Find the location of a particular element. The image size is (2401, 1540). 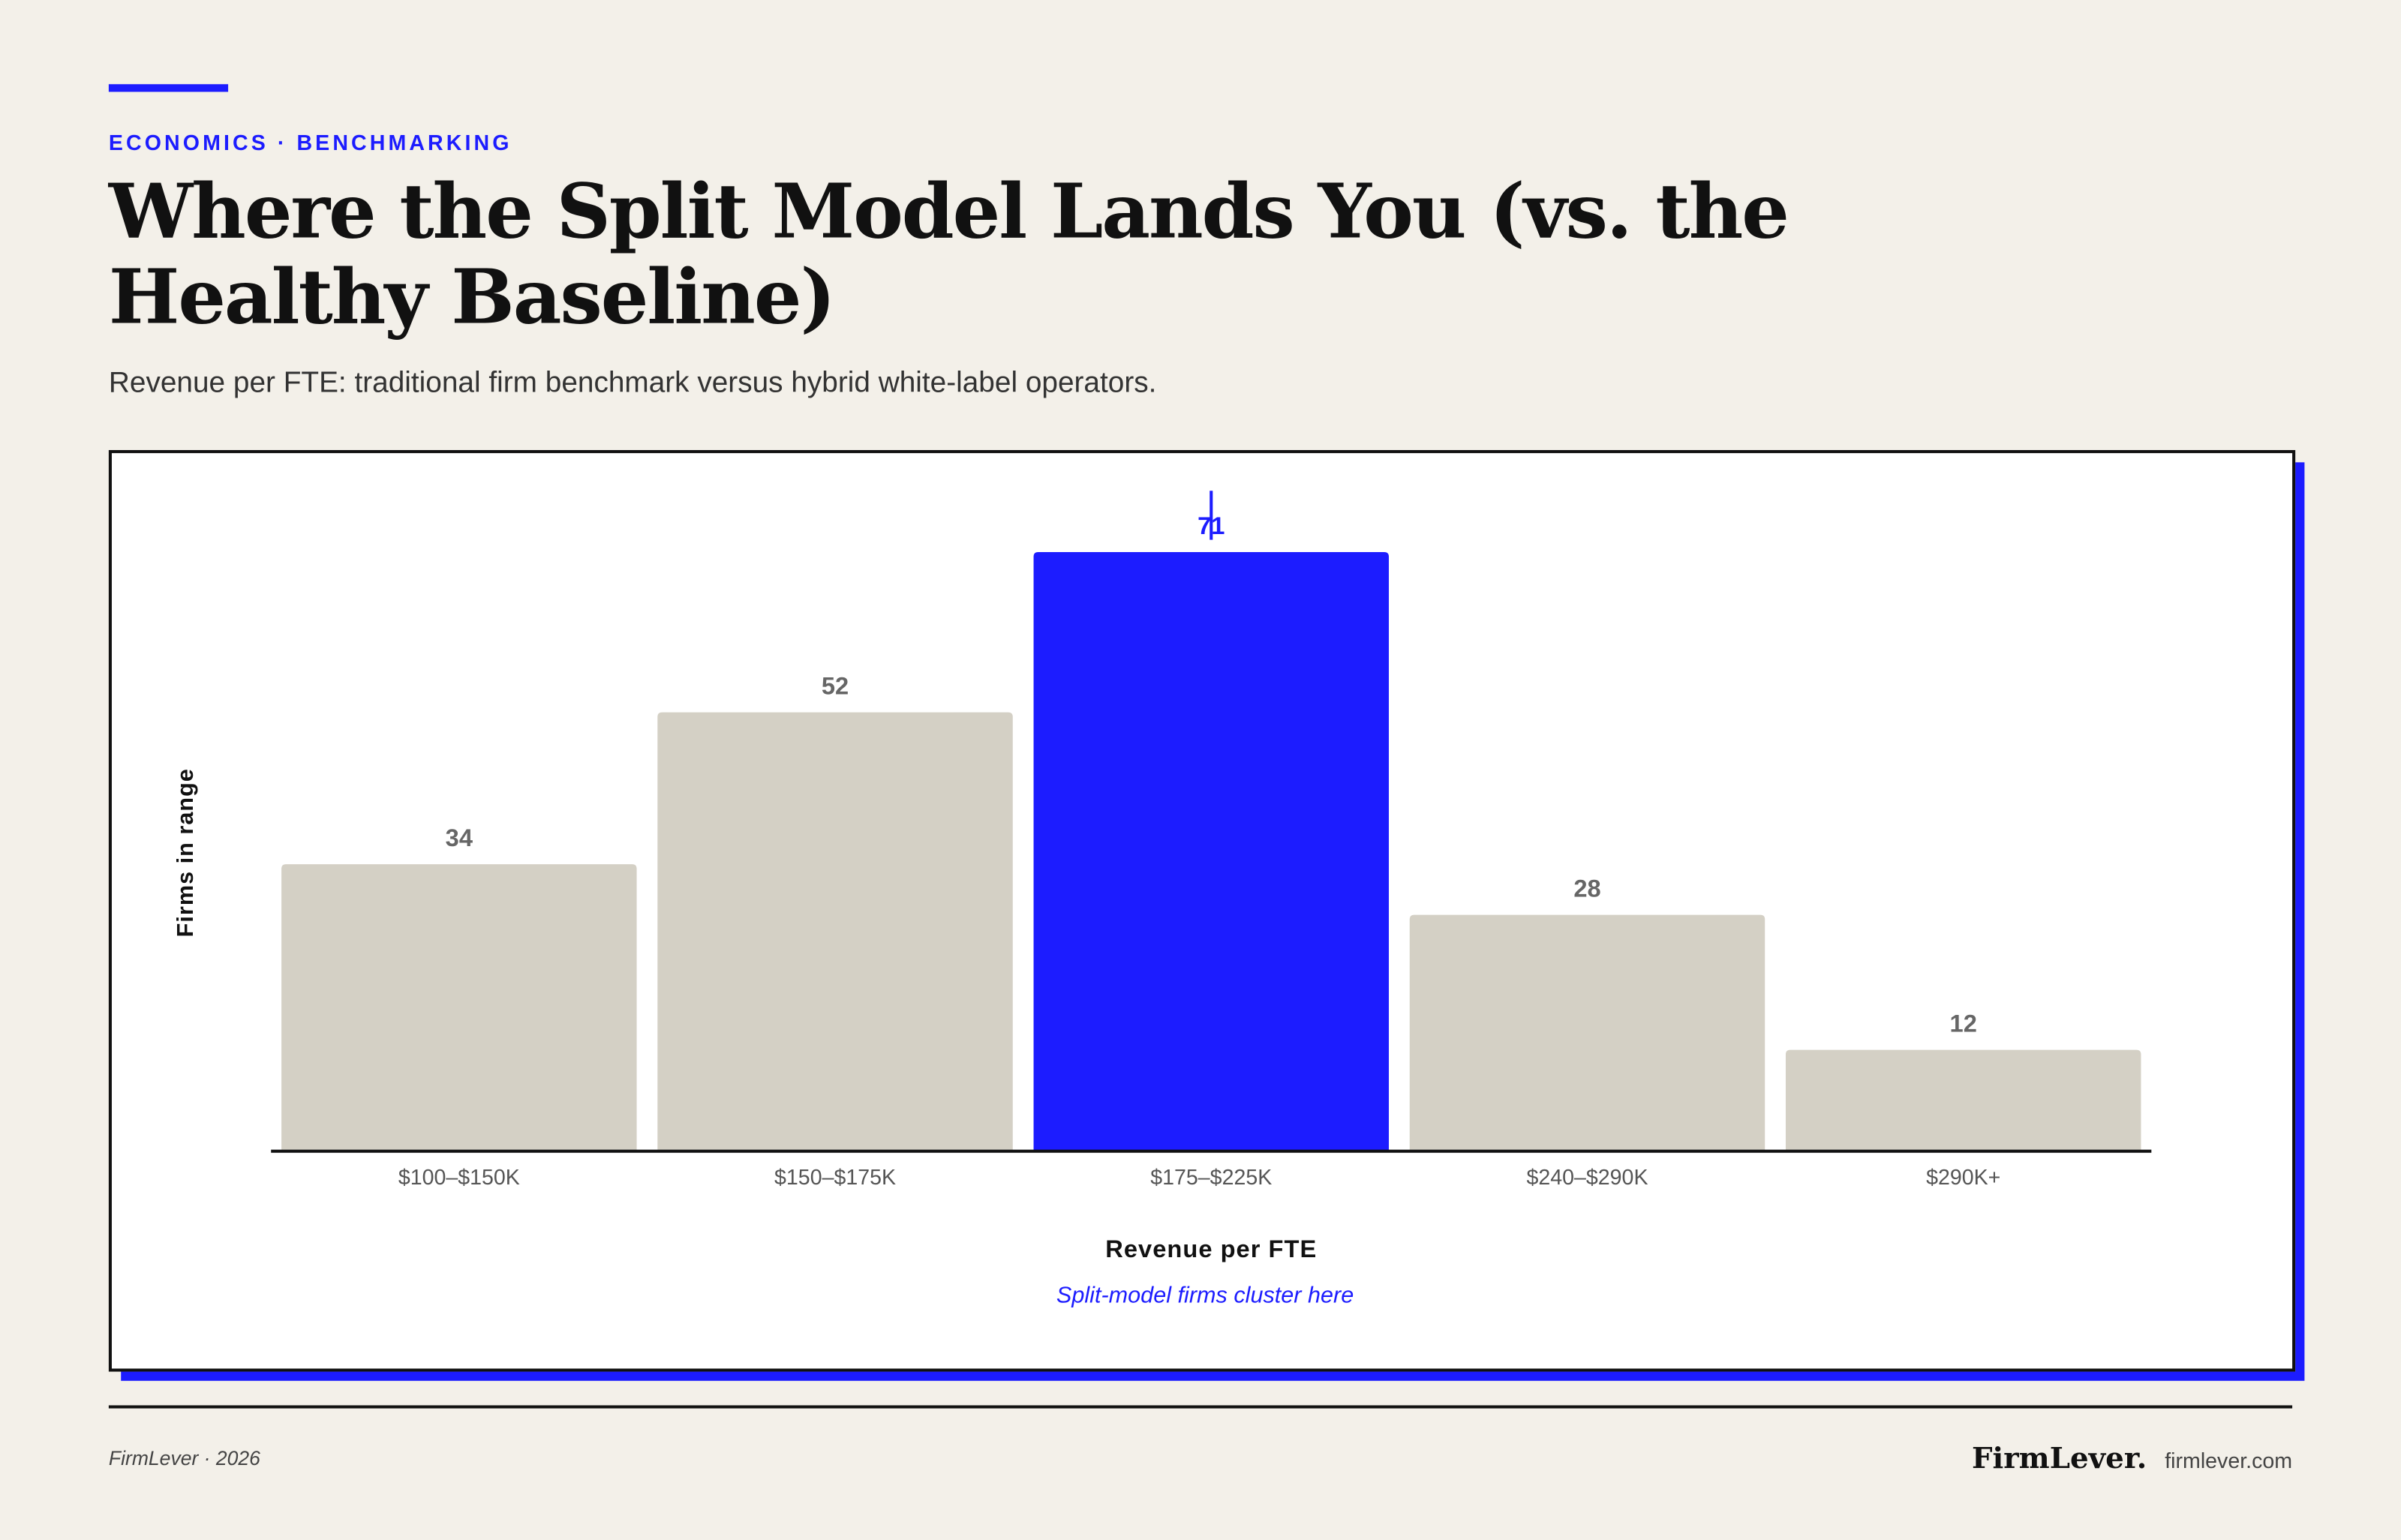

x-tick-label: $290K+ is located at coordinates (1963, 1178).